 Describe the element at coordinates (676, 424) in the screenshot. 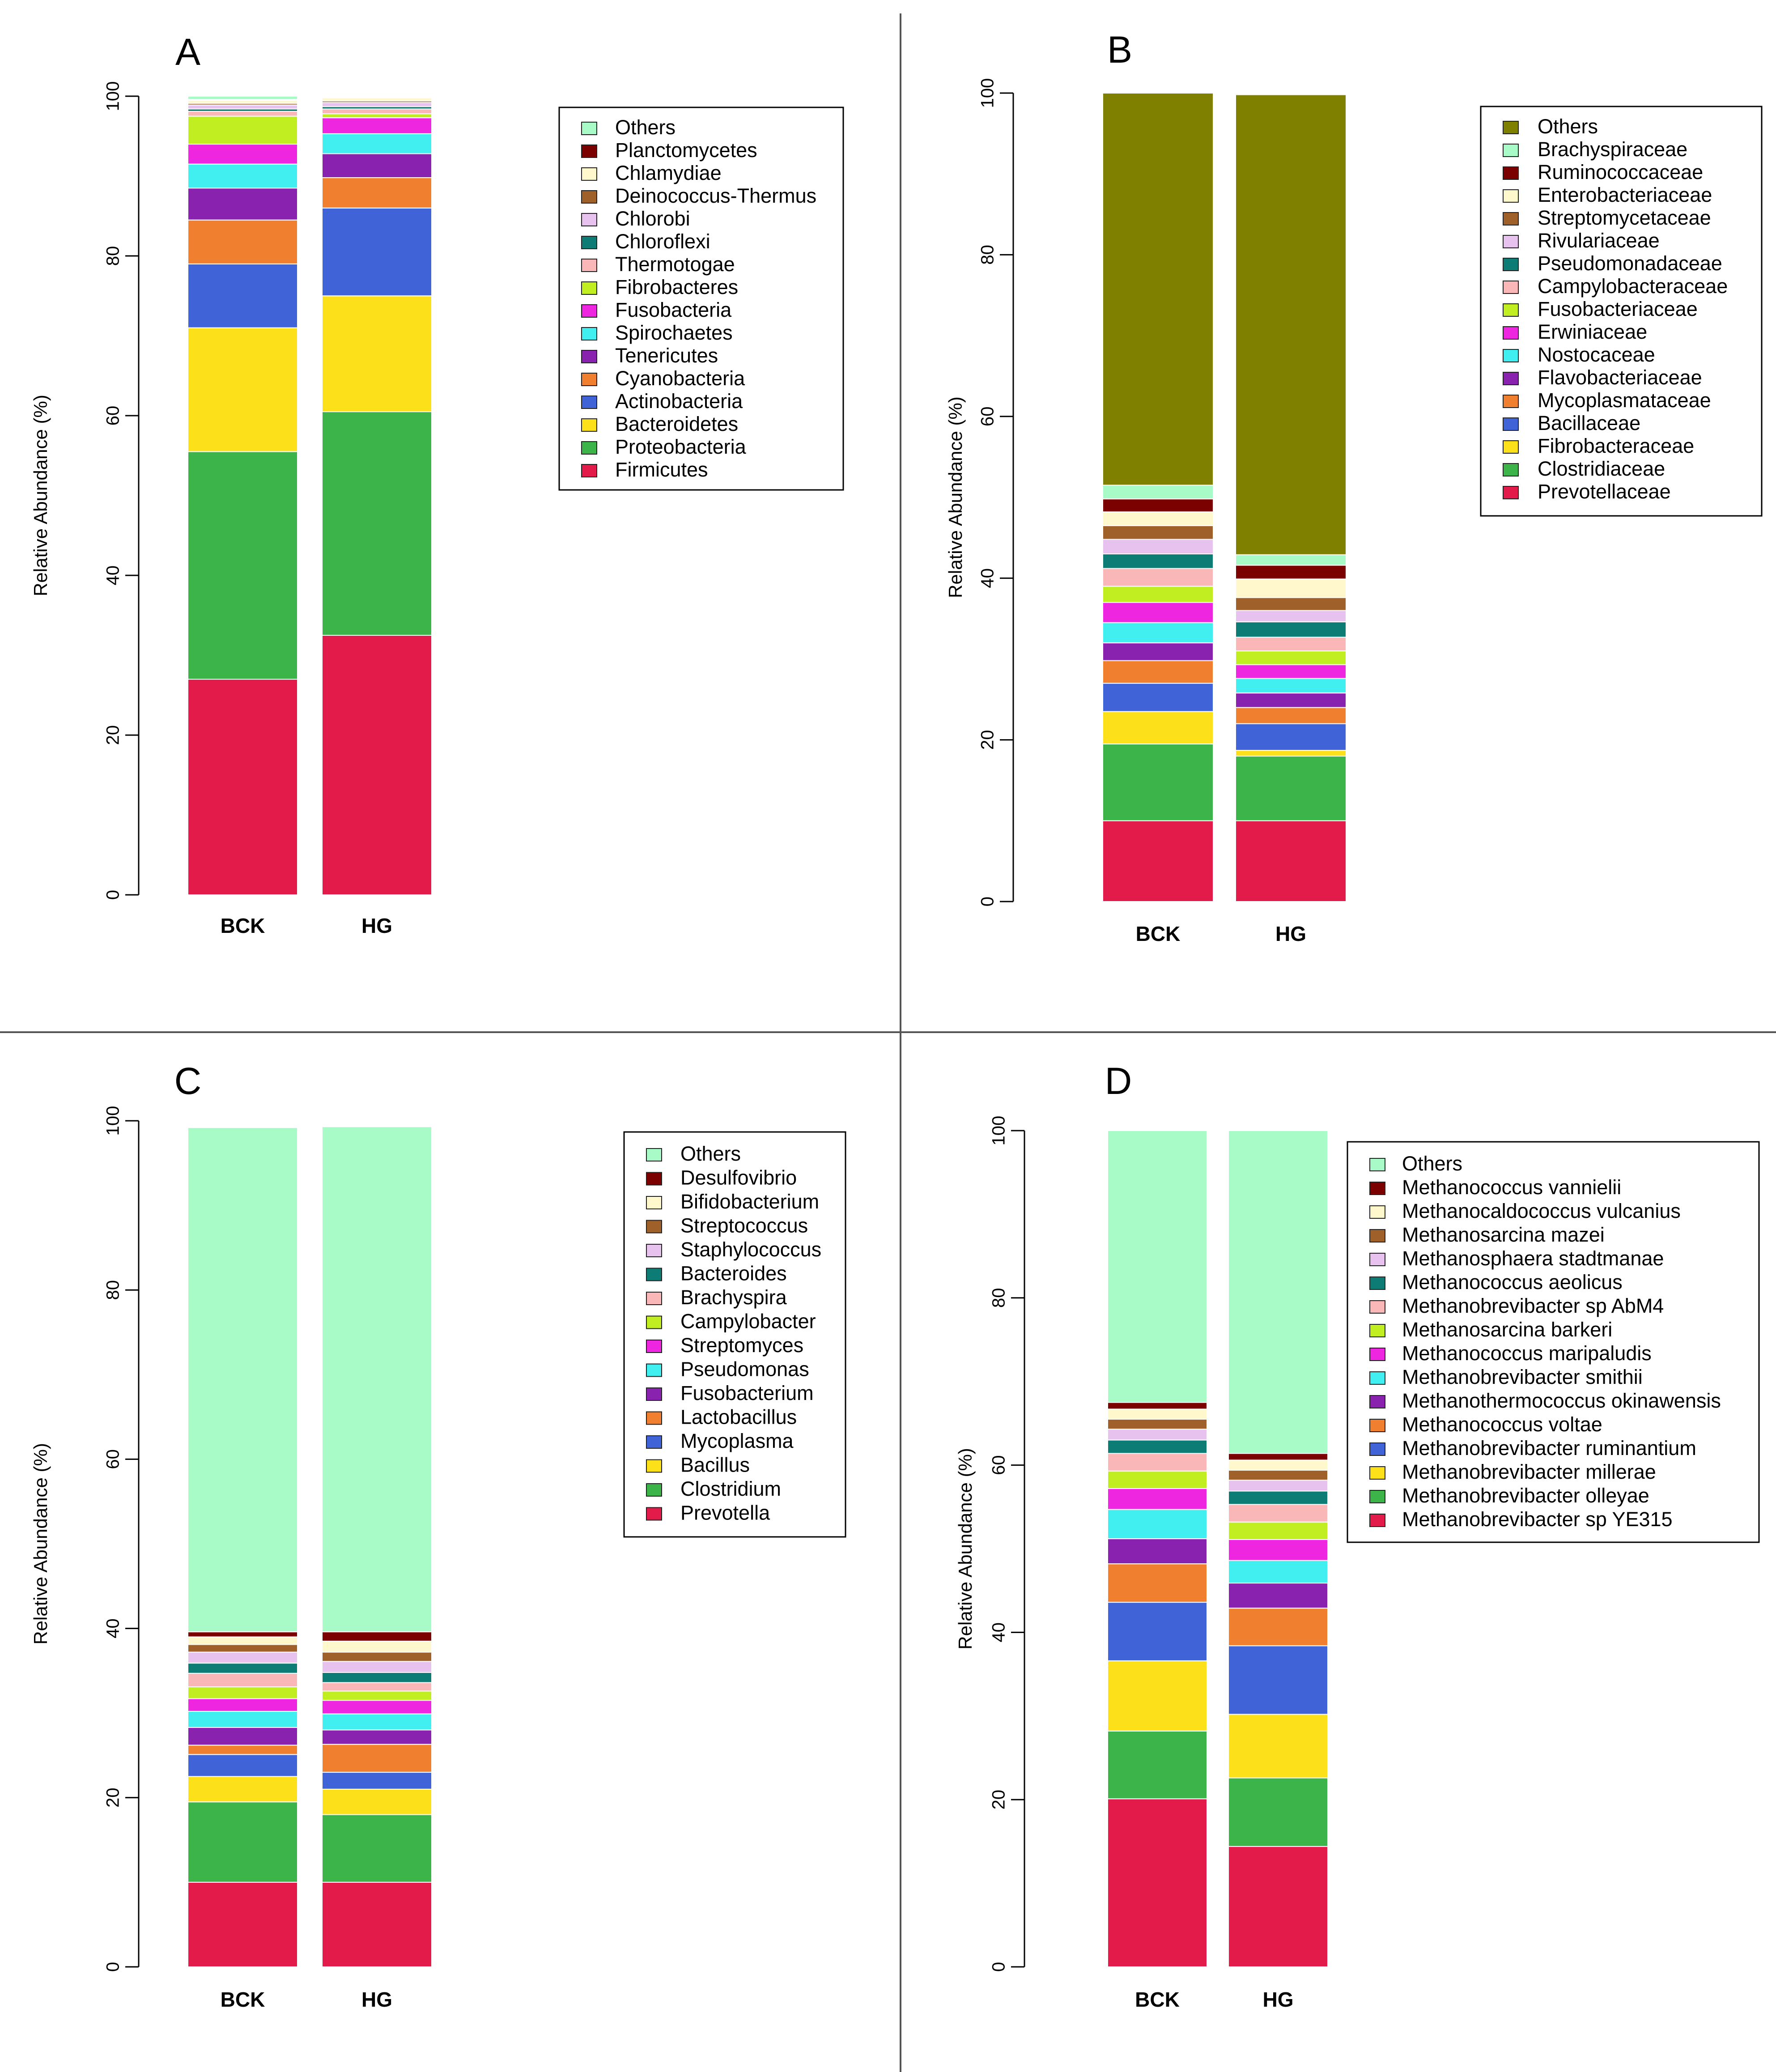

I see `legend-label-bacteroidetes: Bacteroidetes` at that location.